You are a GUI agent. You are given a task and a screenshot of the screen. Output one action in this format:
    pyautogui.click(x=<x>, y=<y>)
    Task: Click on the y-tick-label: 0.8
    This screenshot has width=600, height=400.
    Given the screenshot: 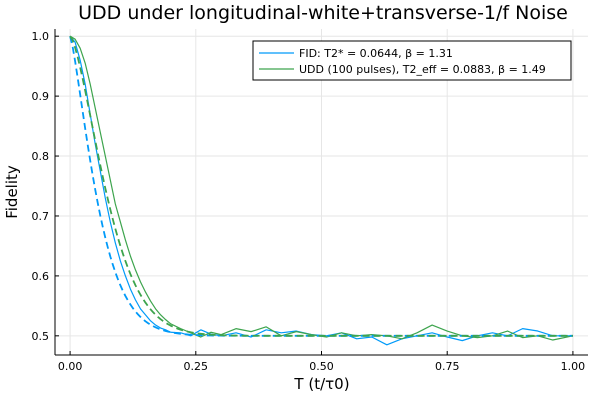 What is the action you would take?
    pyautogui.click(x=41, y=156)
    